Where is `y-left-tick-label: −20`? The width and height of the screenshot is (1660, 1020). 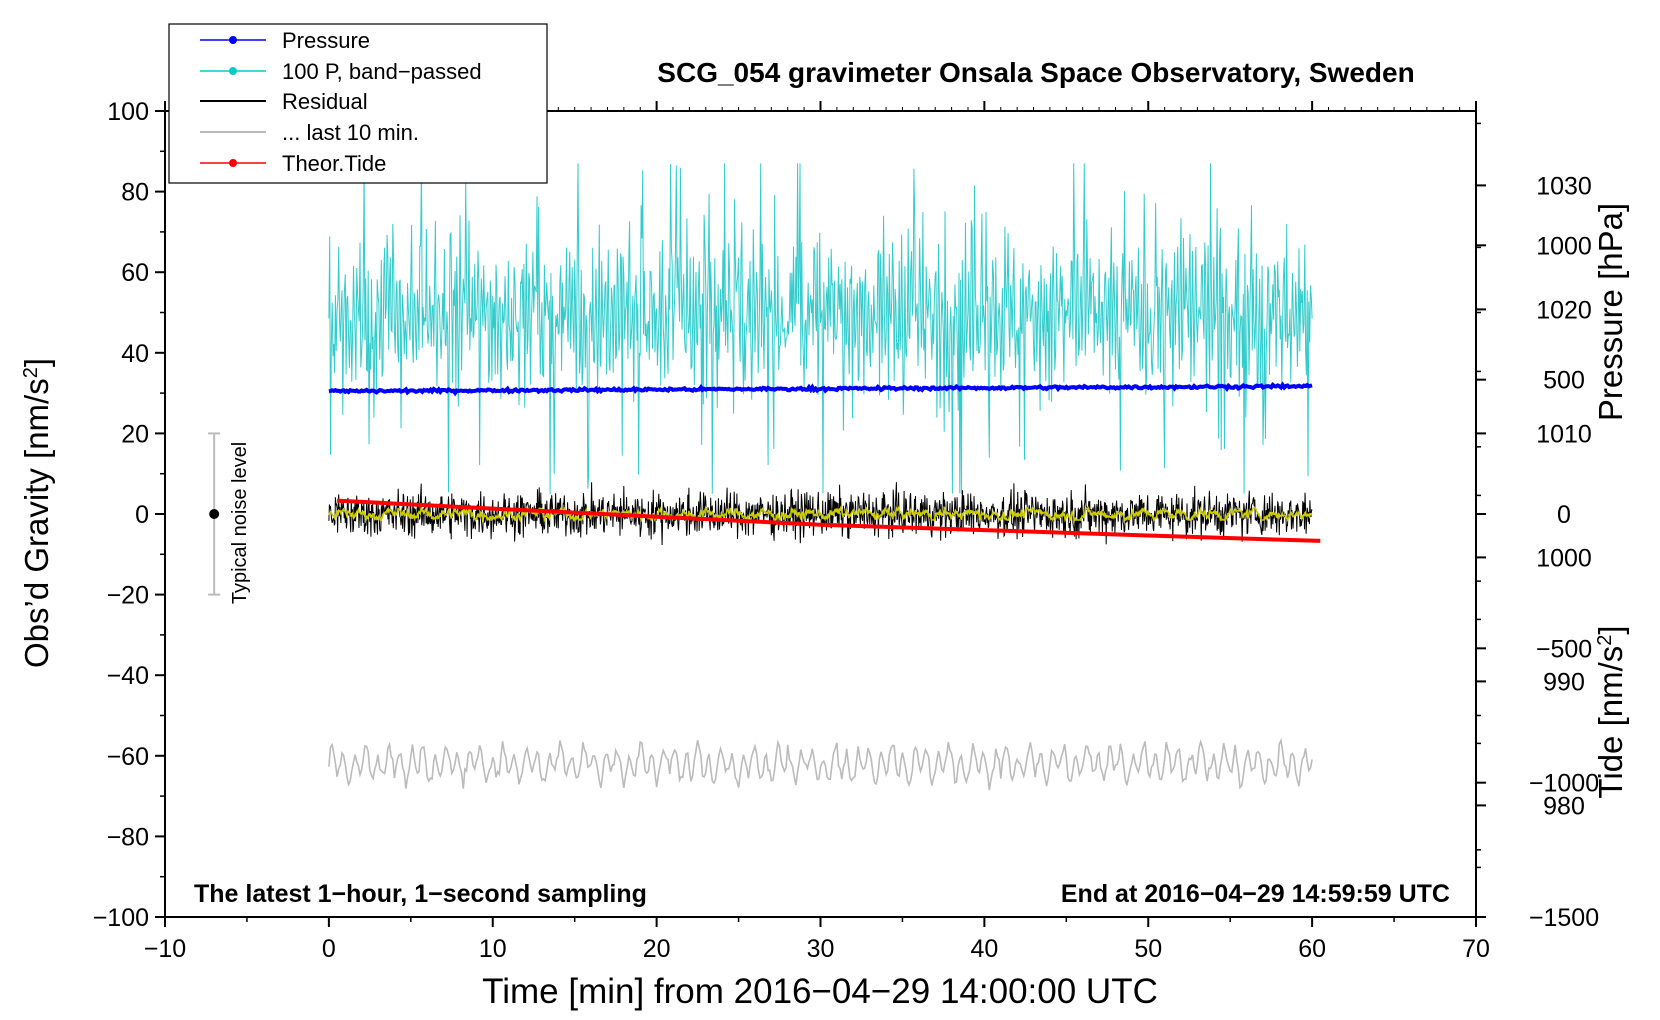
y-left-tick-label: −20 is located at coordinates (128, 596).